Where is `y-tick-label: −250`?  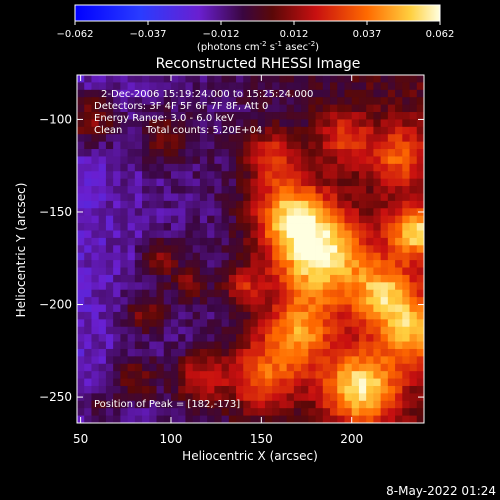 y-tick-label: −250 is located at coordinates (55, 397).